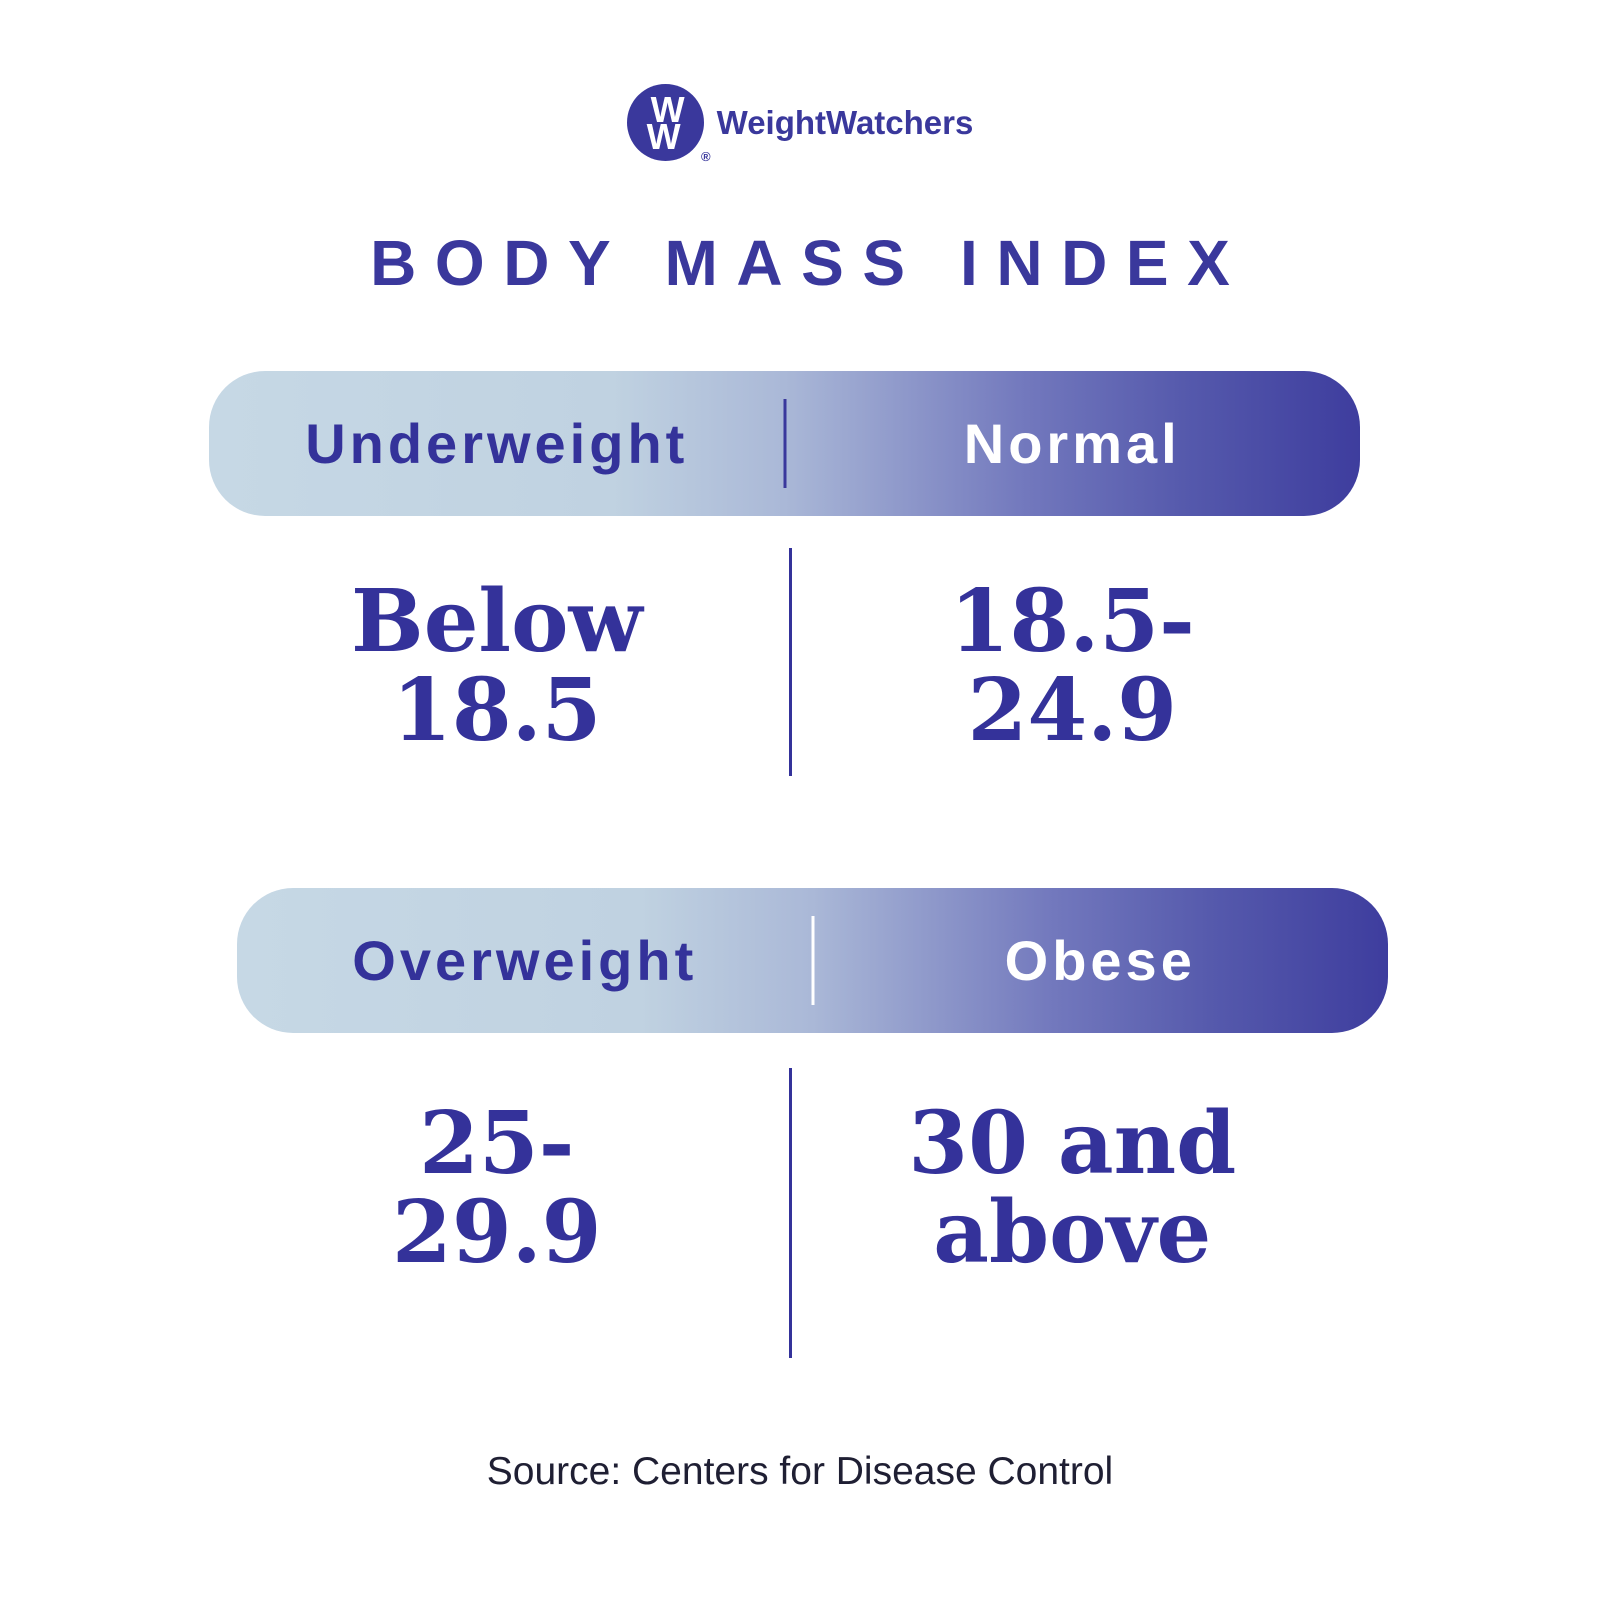 This screenshot has height=1600, width=1600. I want to click on category-label-underweight: Underweight, so click(497, 443).